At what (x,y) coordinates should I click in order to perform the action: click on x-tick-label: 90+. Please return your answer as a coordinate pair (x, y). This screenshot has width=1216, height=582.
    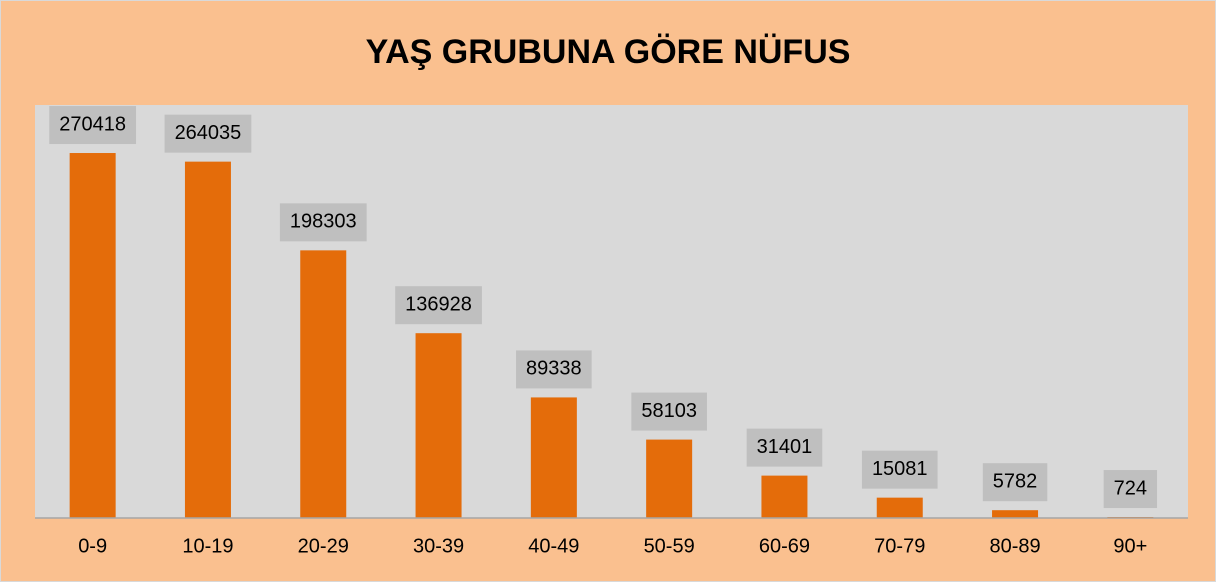
    Looking at the image, I should click on (1130, 546).